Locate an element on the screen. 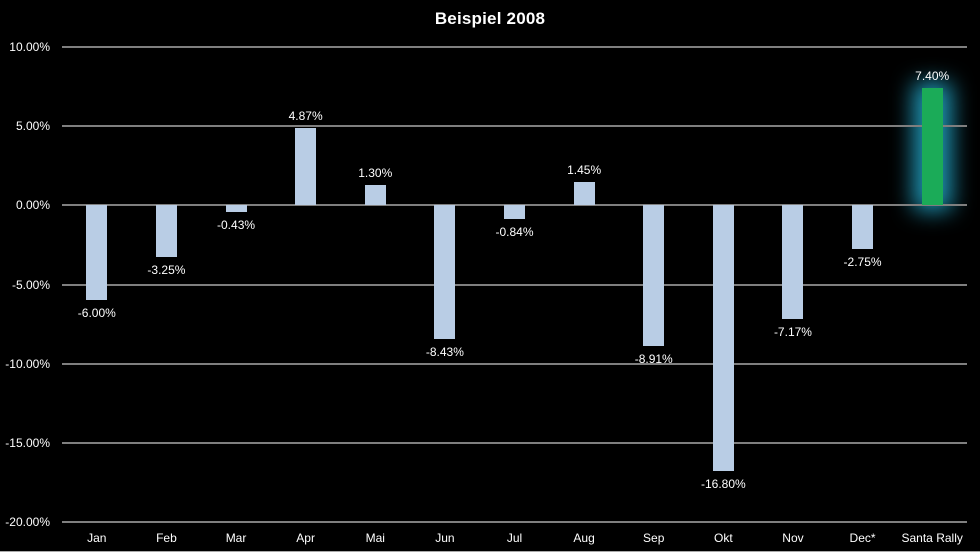  x-axis-label-okt: Okt is located at coordinates (723, 538).